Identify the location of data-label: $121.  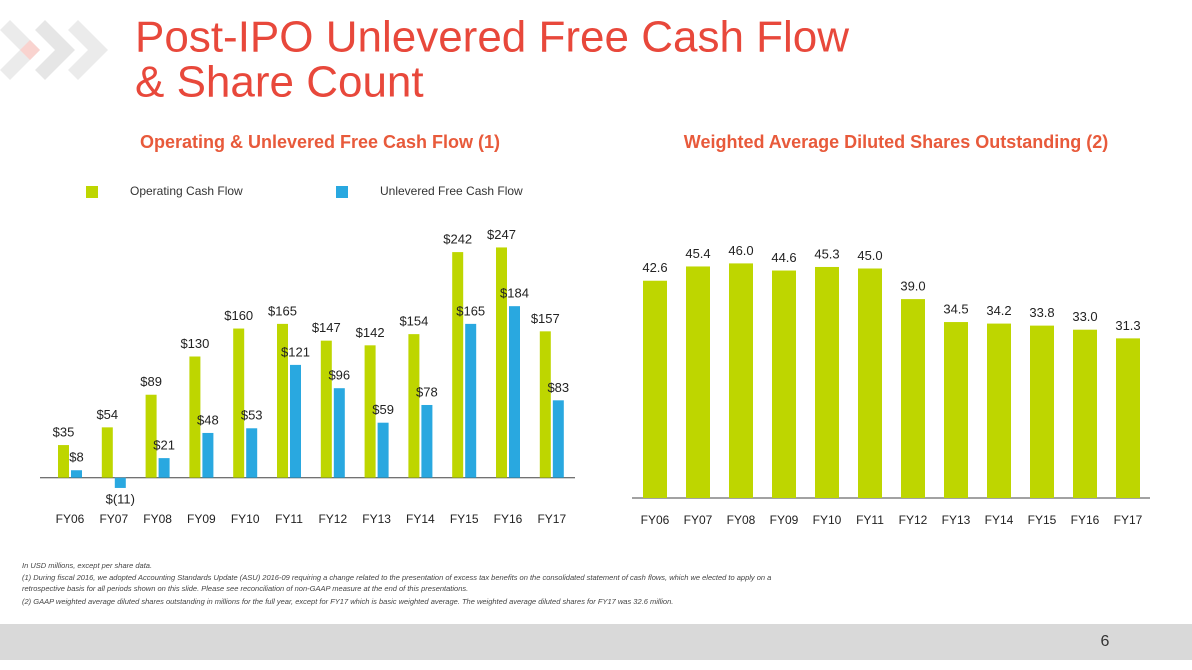
(295, 351).